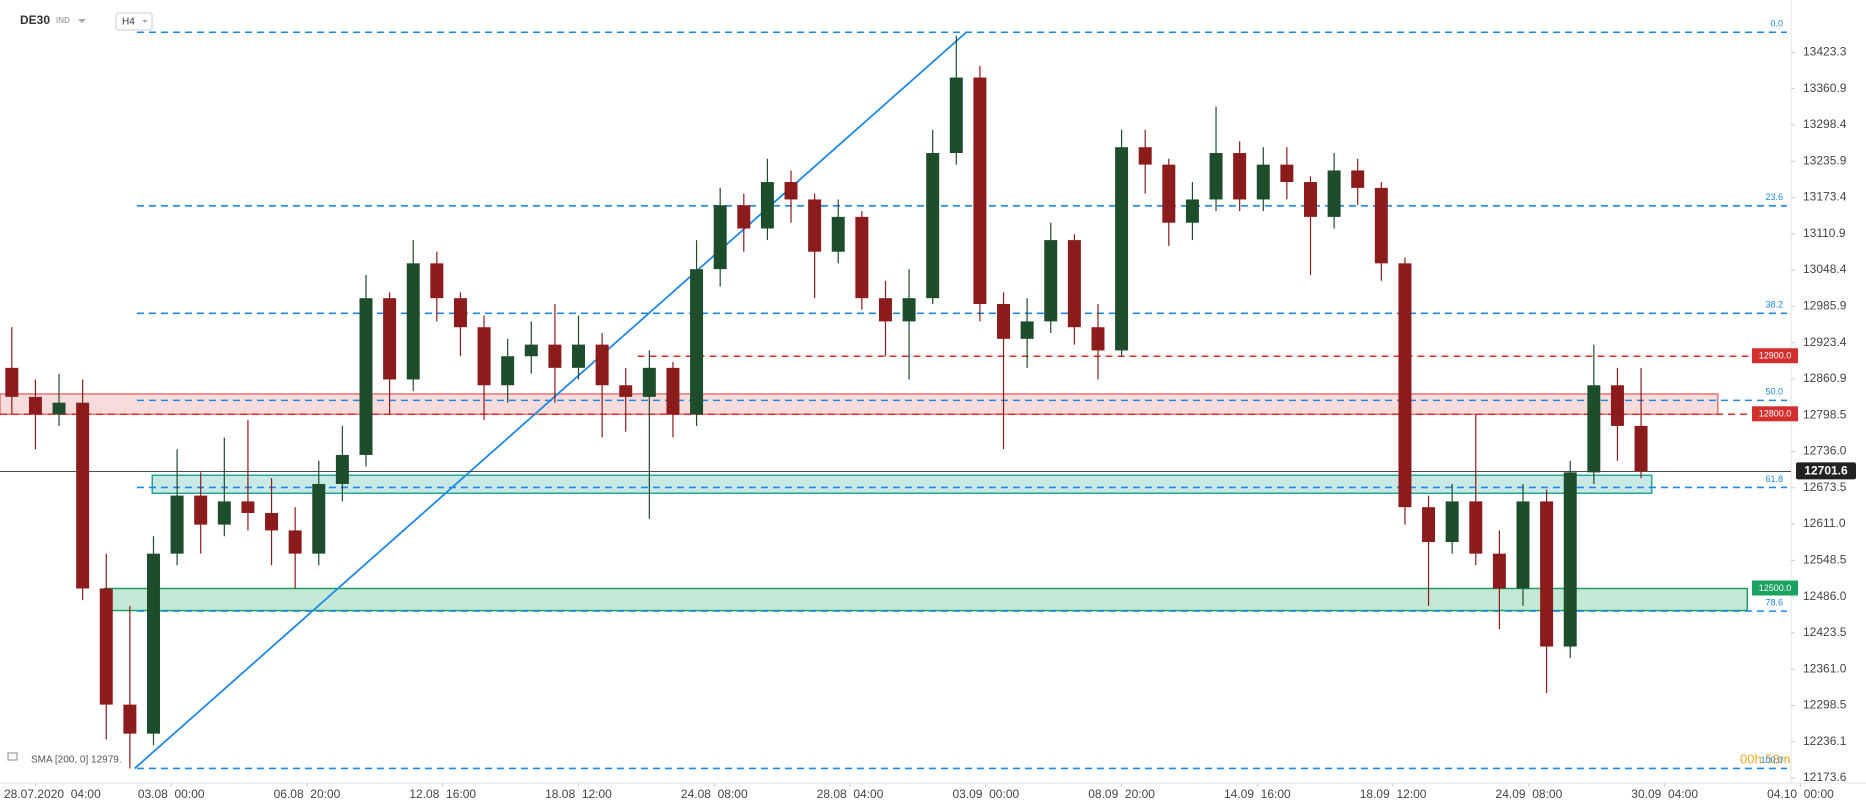 The image size is (1866, 805). What do you see at coordinates (52, 794) in the screenshot?
I see `x-tick-label: 28.07.2020 04:00` at bounding box center [52, 794].